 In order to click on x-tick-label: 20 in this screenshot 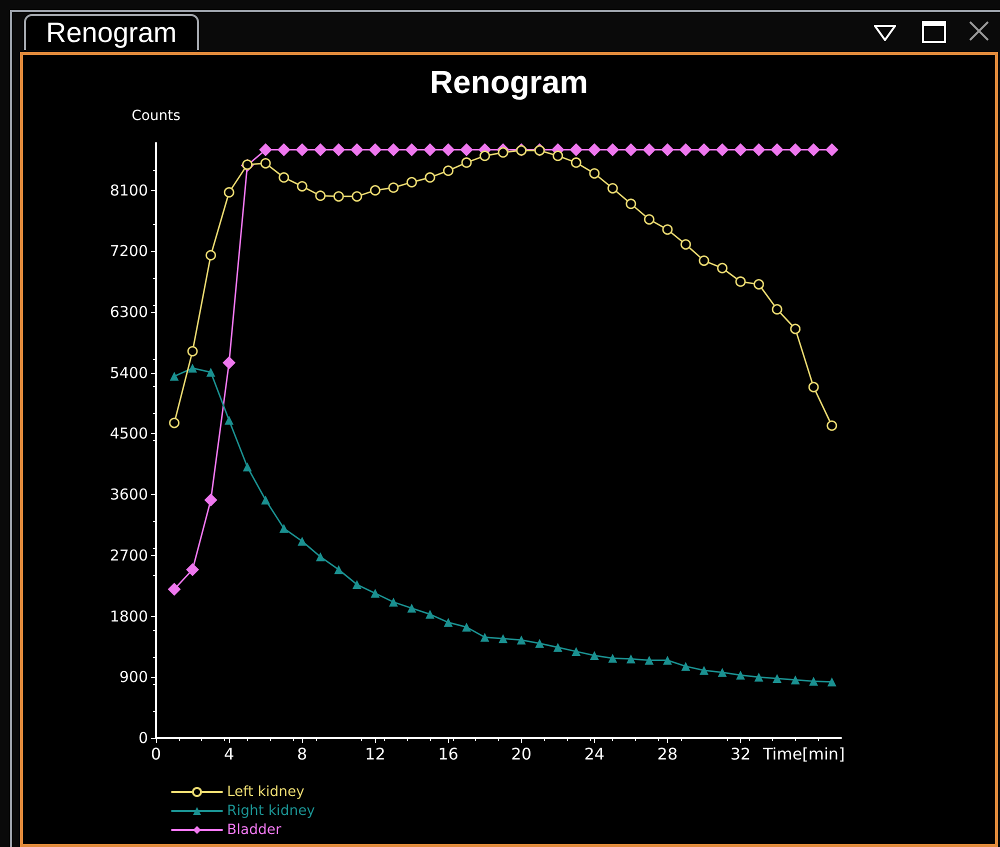, I will do `click(521, 754)`.